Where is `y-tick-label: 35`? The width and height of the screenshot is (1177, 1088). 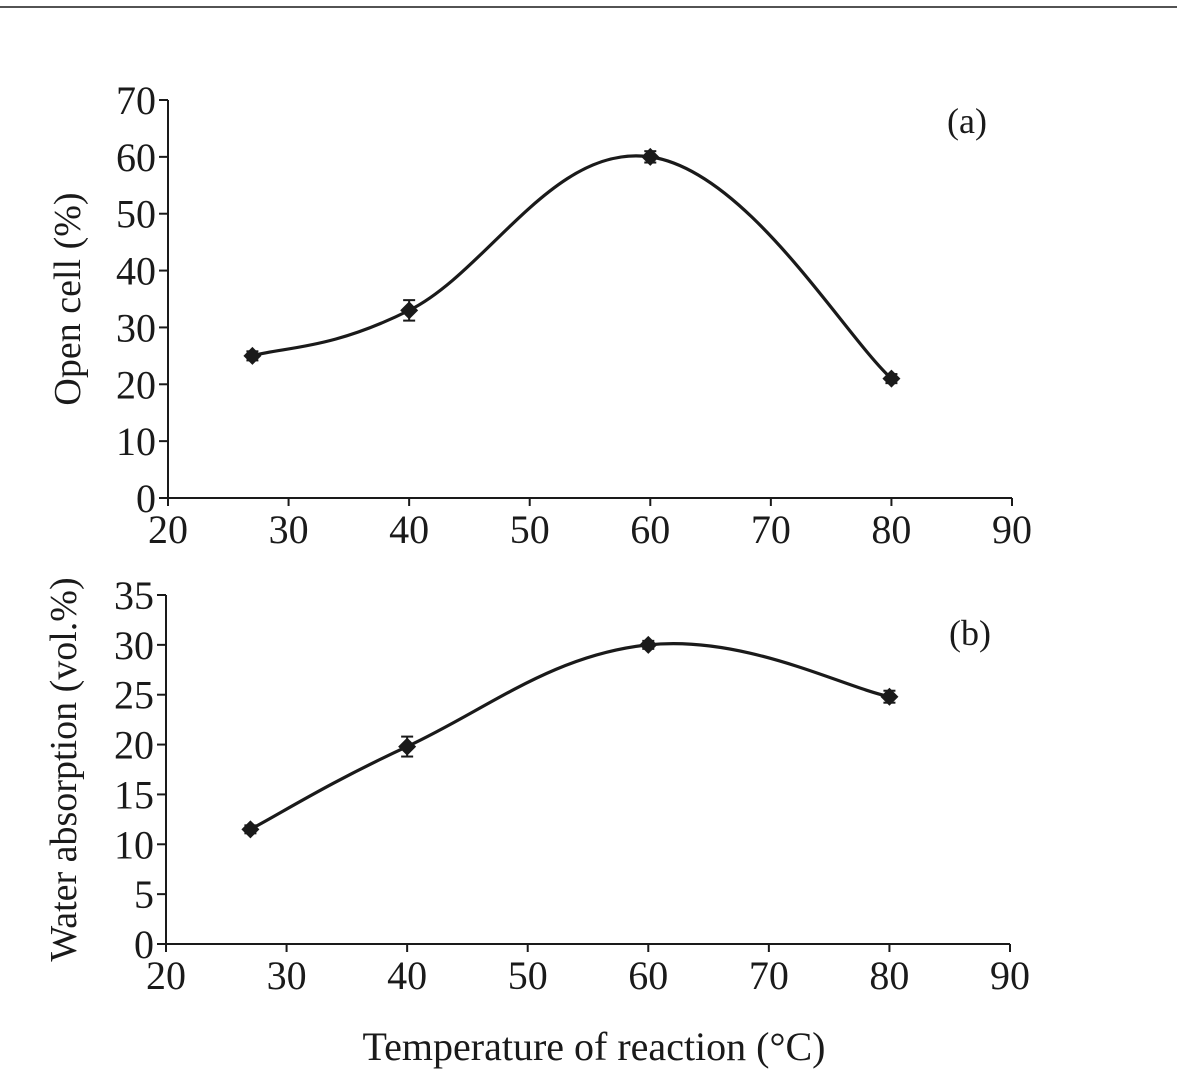 y-tick-label: 35 is located at coordinates (134, 595).